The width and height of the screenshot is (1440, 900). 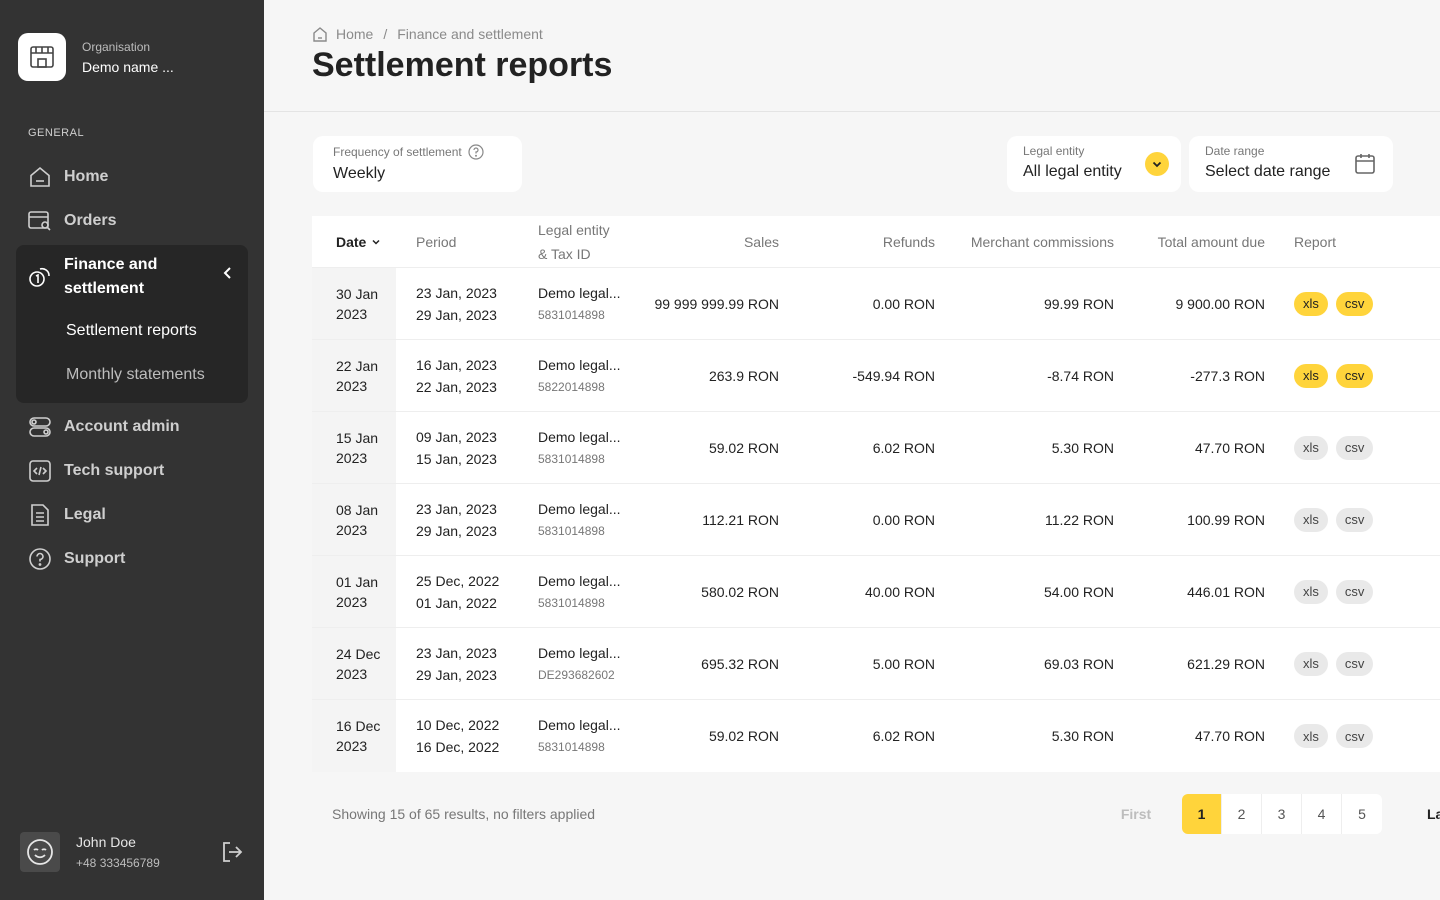 I want to click on cell-date: 15 Jan 2023, so click(x=366, y=448).